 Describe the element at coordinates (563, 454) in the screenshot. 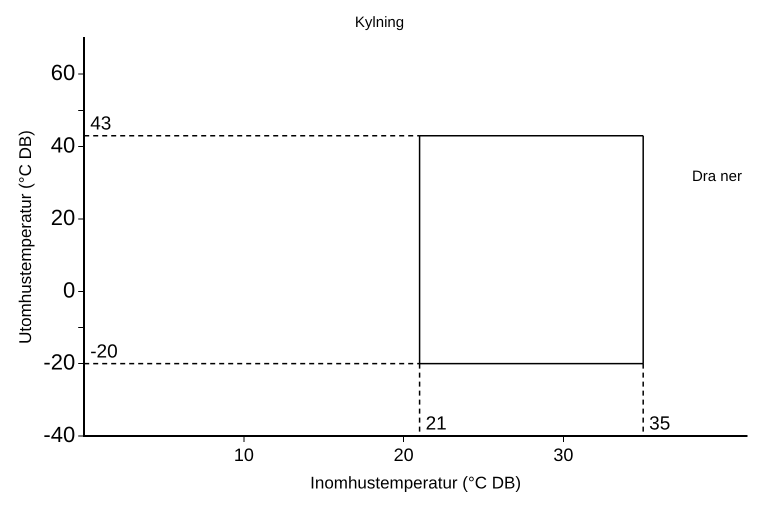

I see `x-tick-label: 30` at that location.